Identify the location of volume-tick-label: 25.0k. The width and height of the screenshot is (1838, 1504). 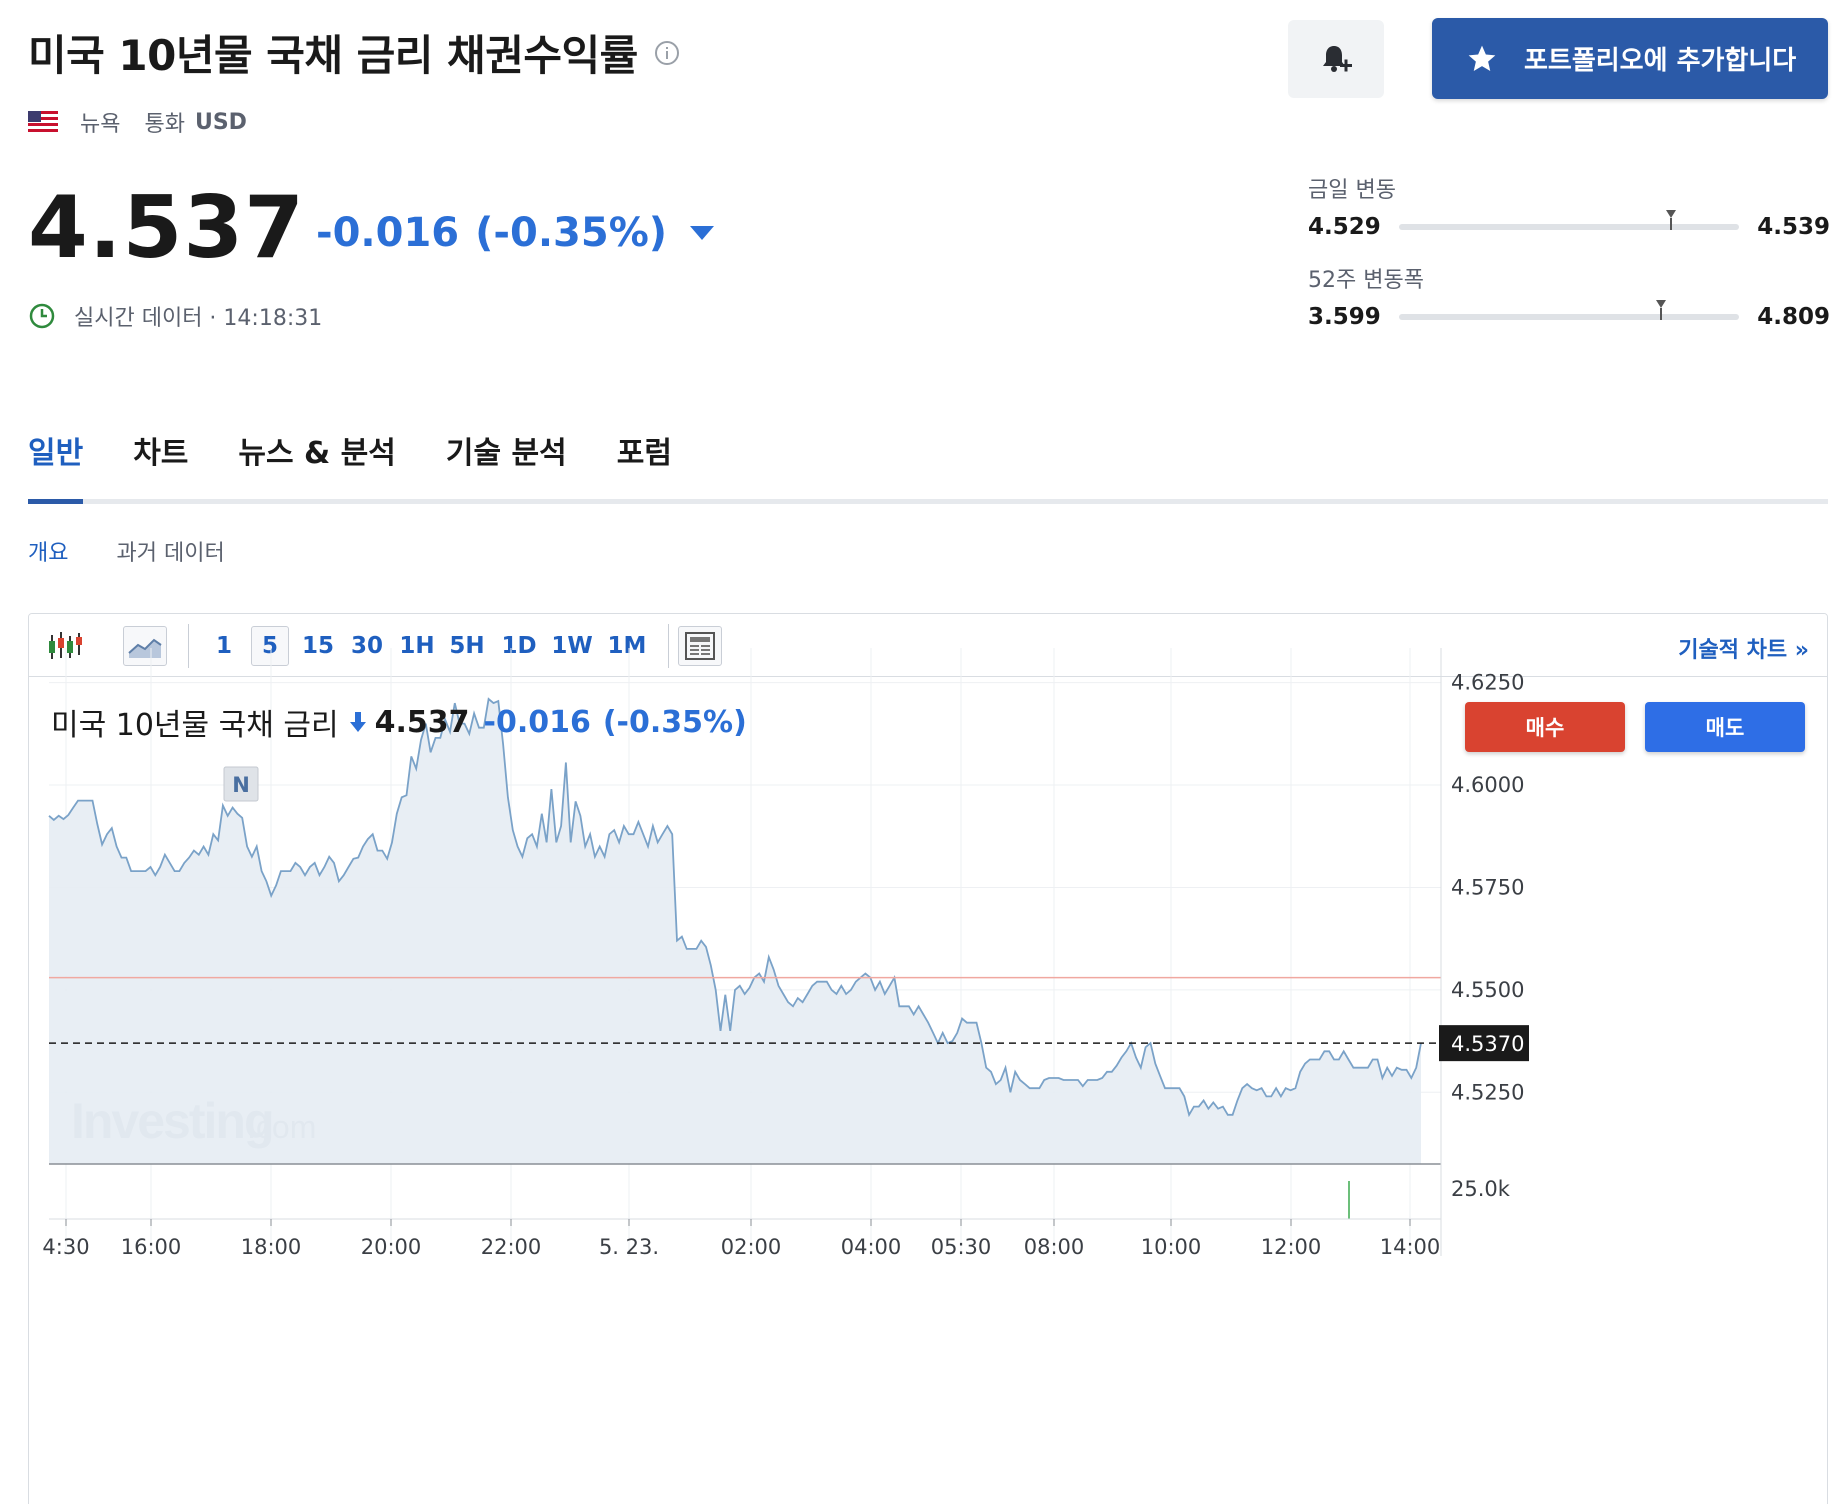
(1481, 1189).